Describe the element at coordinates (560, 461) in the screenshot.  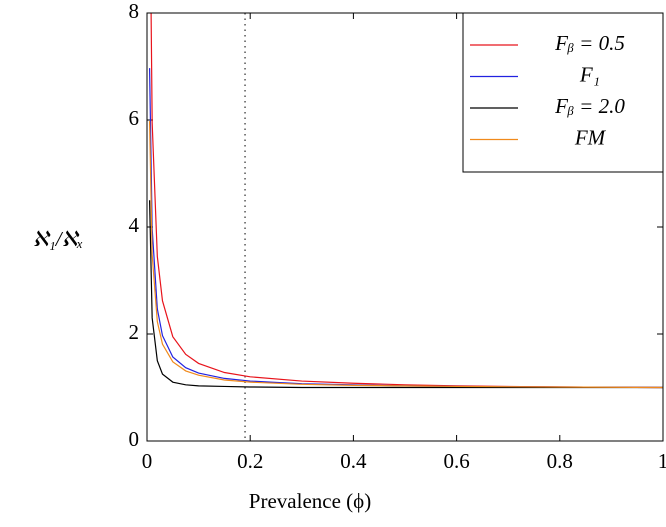
I see `x-tick-label: 0.8` at that location.